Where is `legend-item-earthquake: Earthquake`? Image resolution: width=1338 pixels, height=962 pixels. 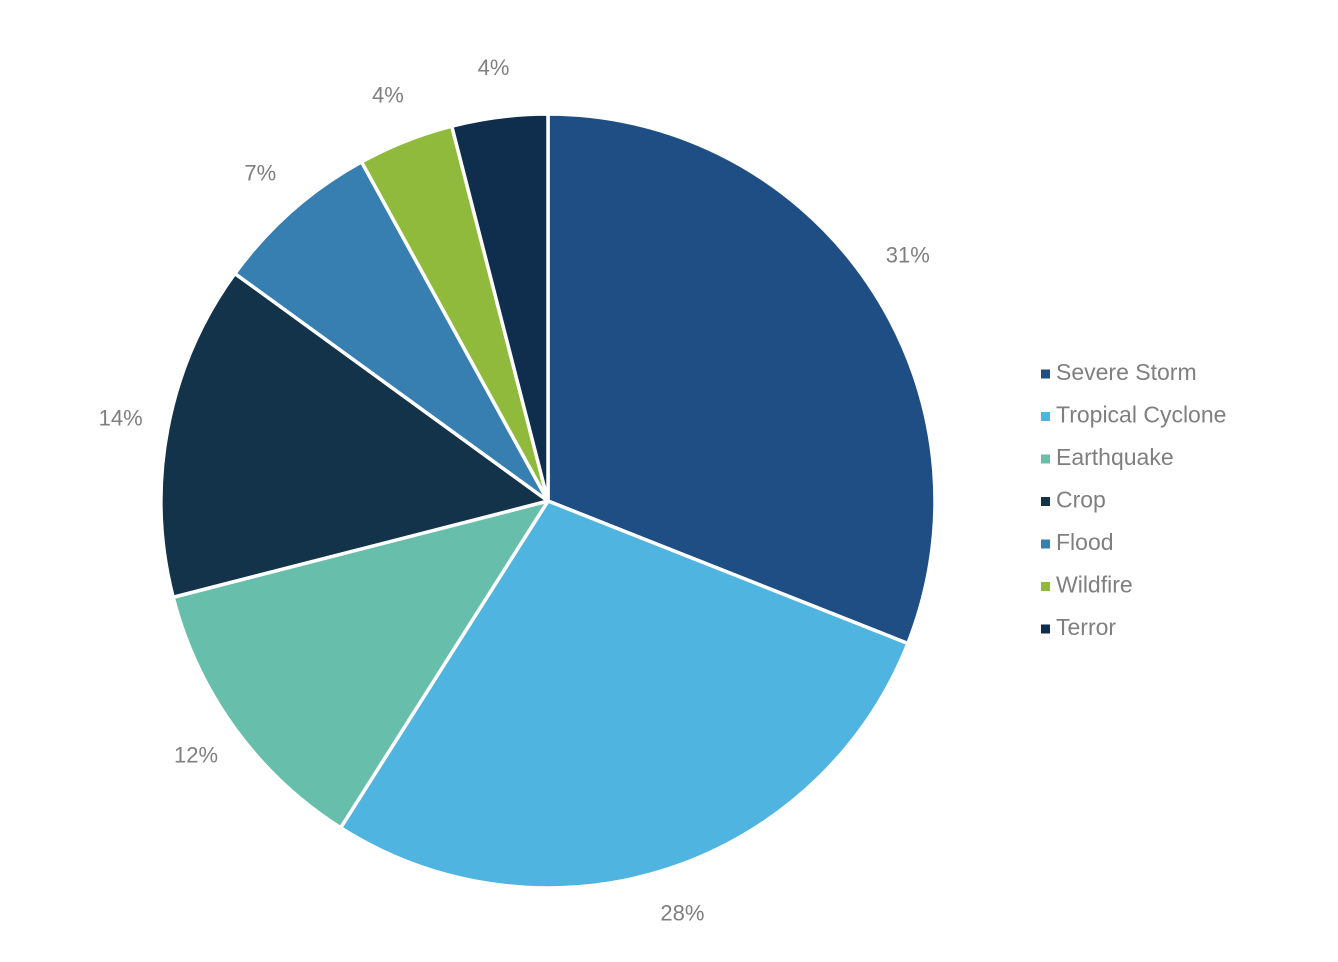 legend-item-earthquake: Earthquake is located at coordinates (1107, 457).